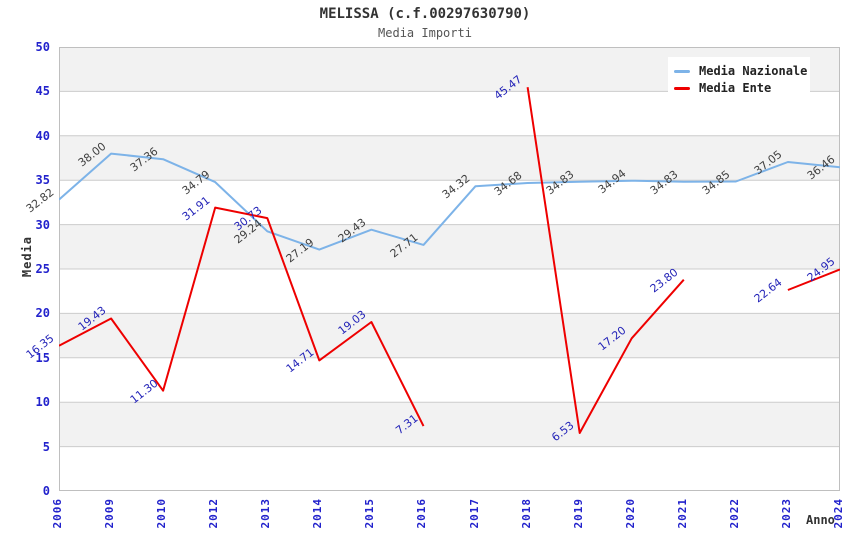  What do you see at coordinates (42, 313) in the screenshot?
I see `y-tick-label: 20` at bounding box center [42, 313].